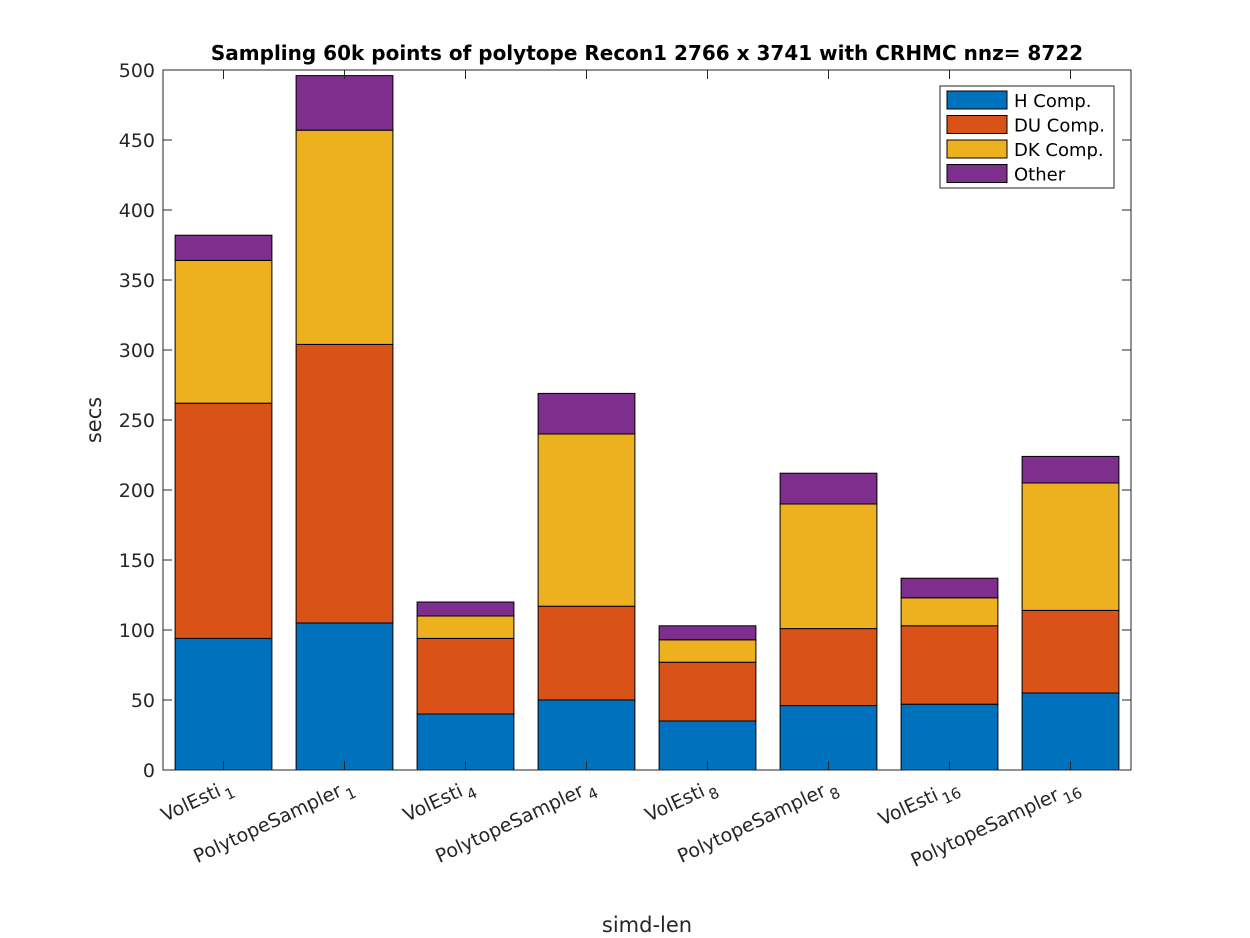 The height and width of the screenshot is (938, 1250). I want to click on y-tick-label-200: 200, so click(137, 491).